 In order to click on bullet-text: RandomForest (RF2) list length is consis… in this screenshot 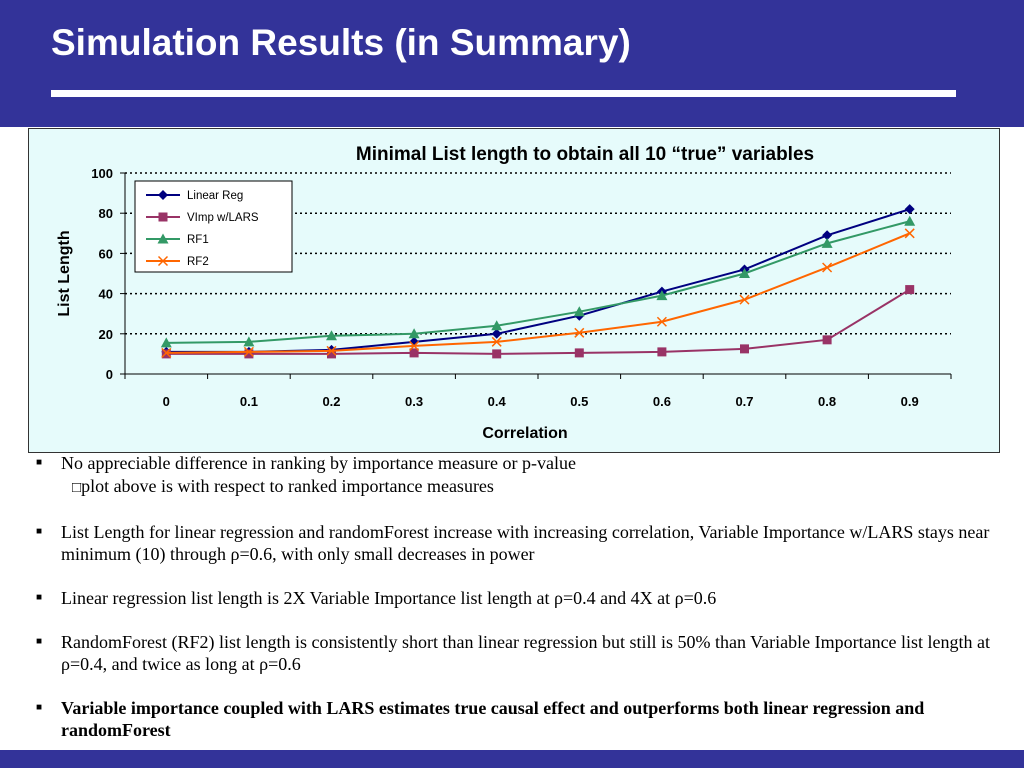, I will do `click(526, 653)`.